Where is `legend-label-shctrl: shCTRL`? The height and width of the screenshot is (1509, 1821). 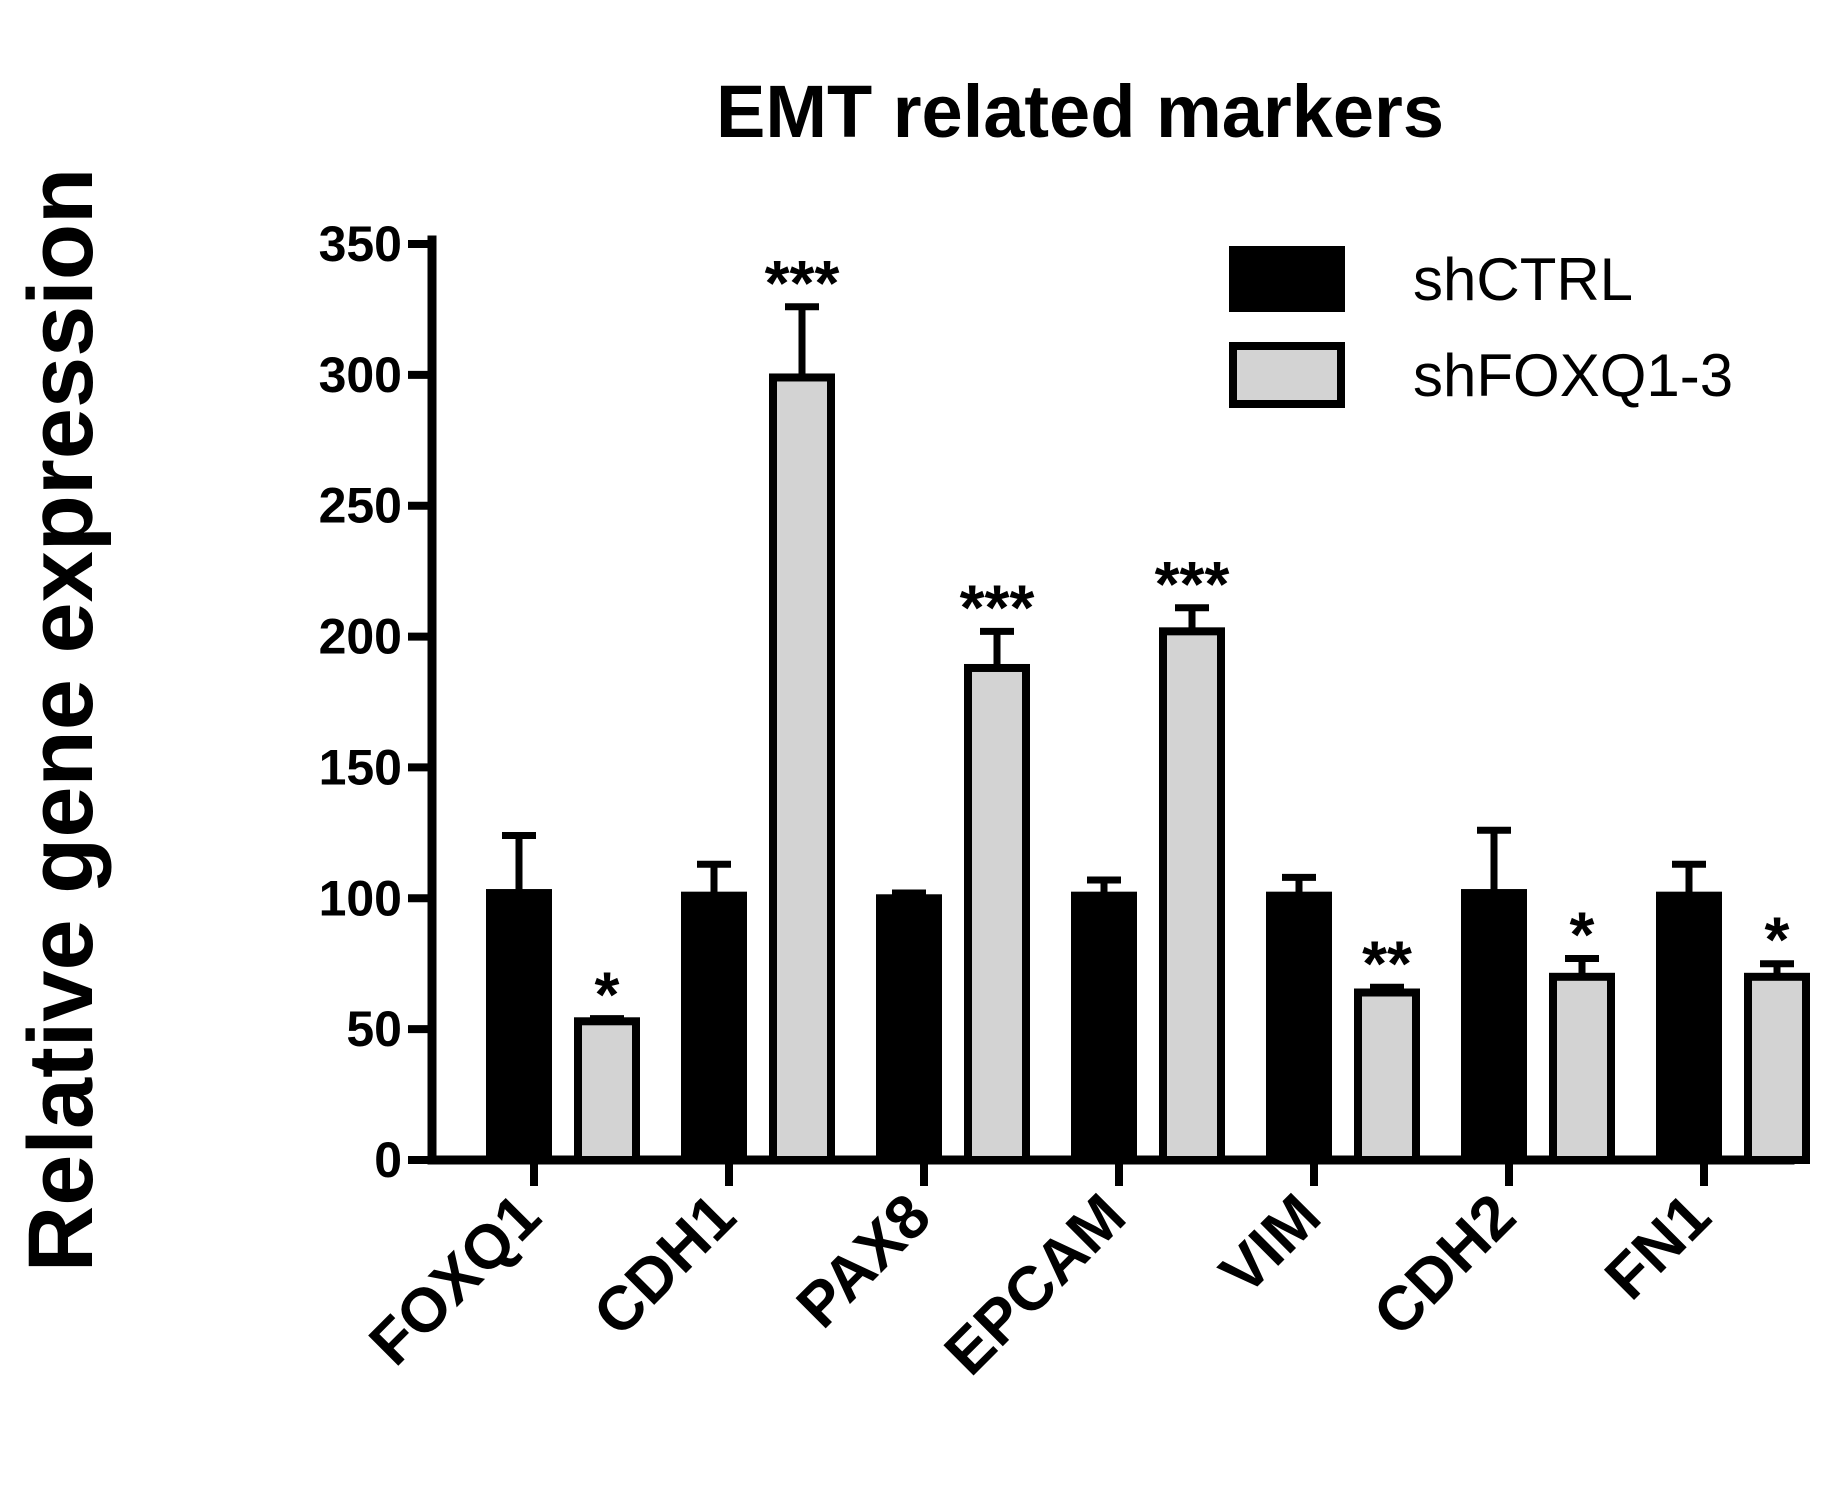
legend-label-shctrl: shCTRL is located at coordinates (1523, 279).